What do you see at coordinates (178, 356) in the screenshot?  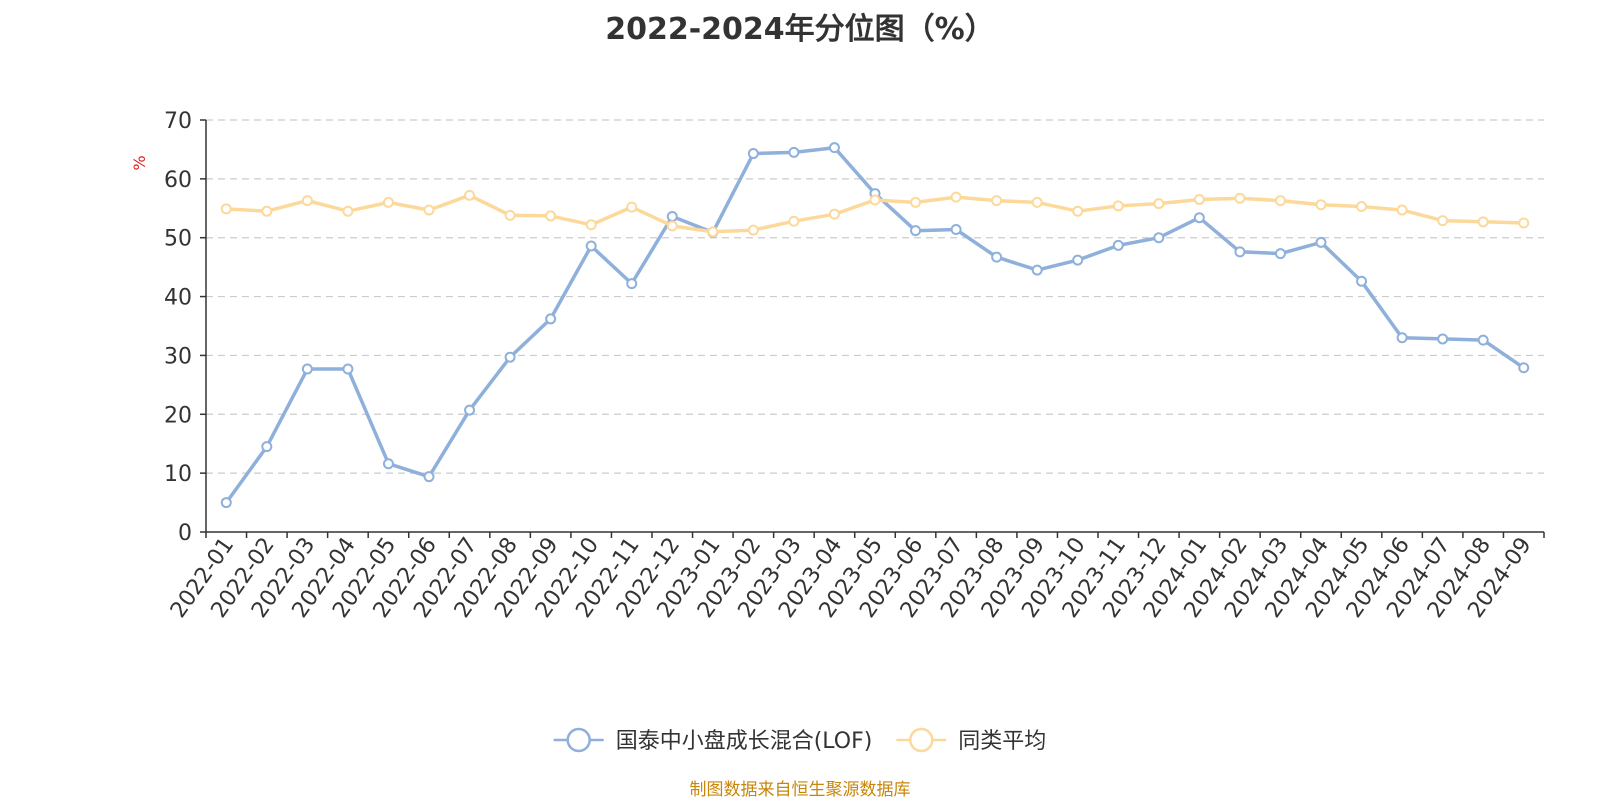 I see `y-tick-label: 30` at bounding box center [178, 356].